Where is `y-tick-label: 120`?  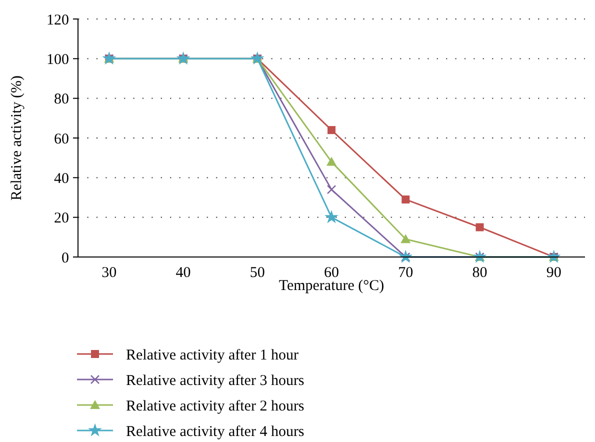 y-tick-label: 120 is located at coordinates (57, 20).